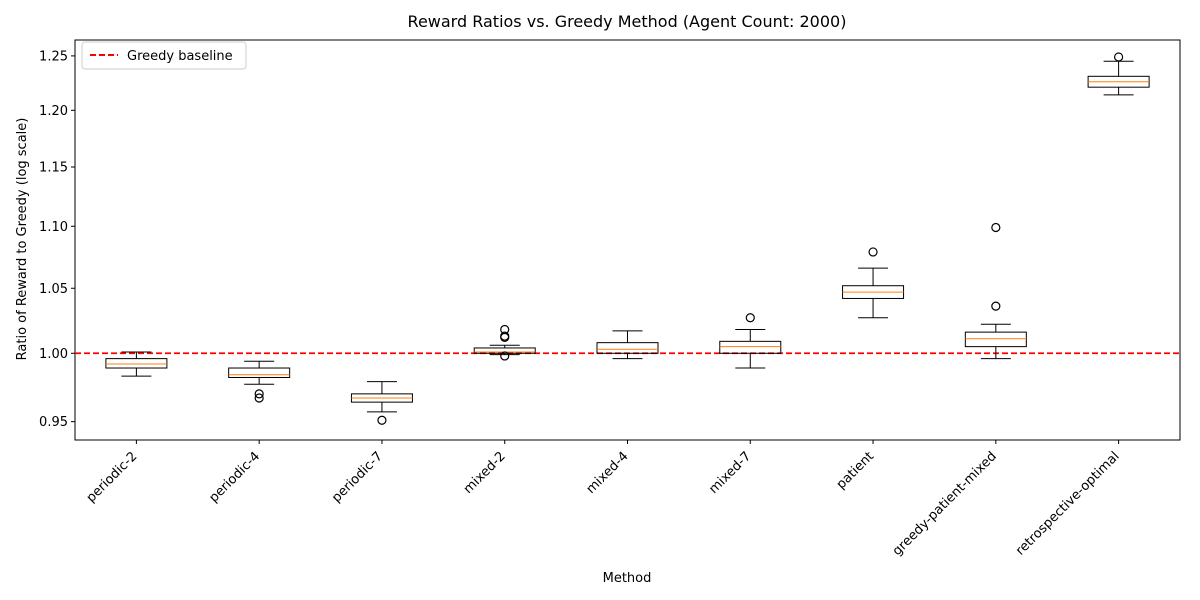 The width and height of the screenshot is (1200, 600). What do you see at coordinates (180, 56) in the screenshot?
I see `legend-baseline-label: Greedy baseline` at bounding box center [180, 56].